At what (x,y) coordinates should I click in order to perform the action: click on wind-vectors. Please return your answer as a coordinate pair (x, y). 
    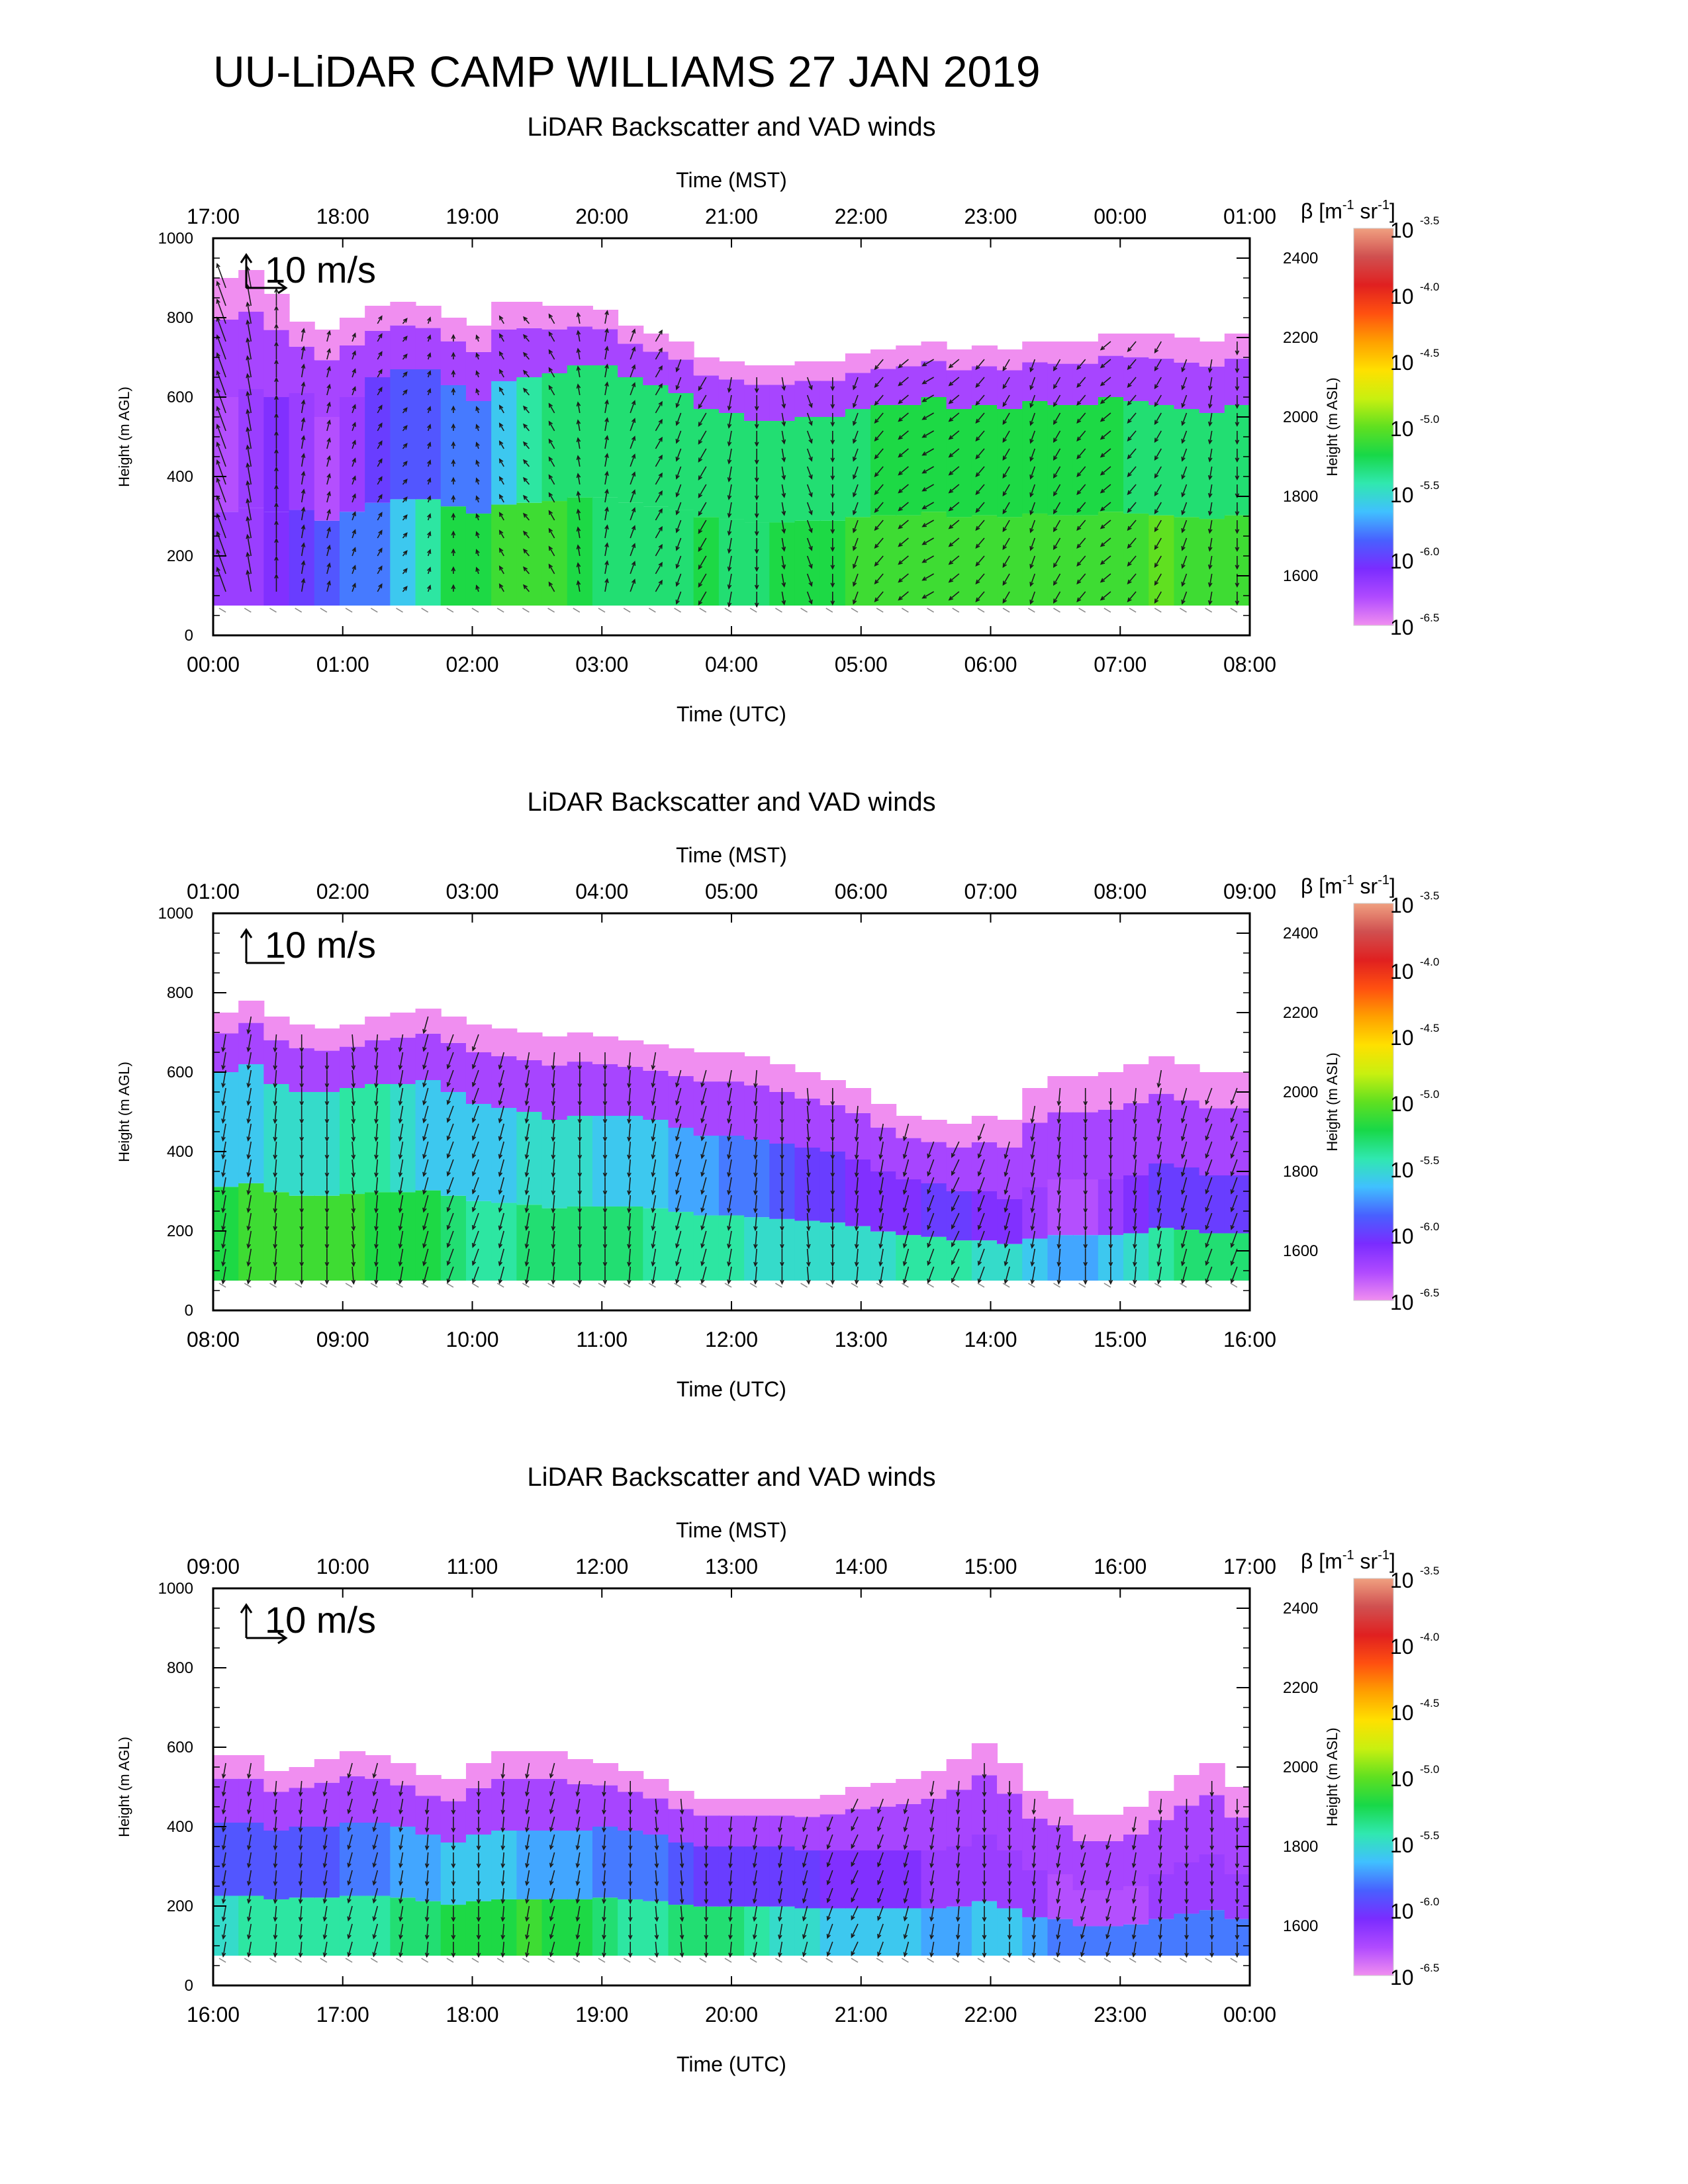
    Looking at the image, I should click on (728, 1152).